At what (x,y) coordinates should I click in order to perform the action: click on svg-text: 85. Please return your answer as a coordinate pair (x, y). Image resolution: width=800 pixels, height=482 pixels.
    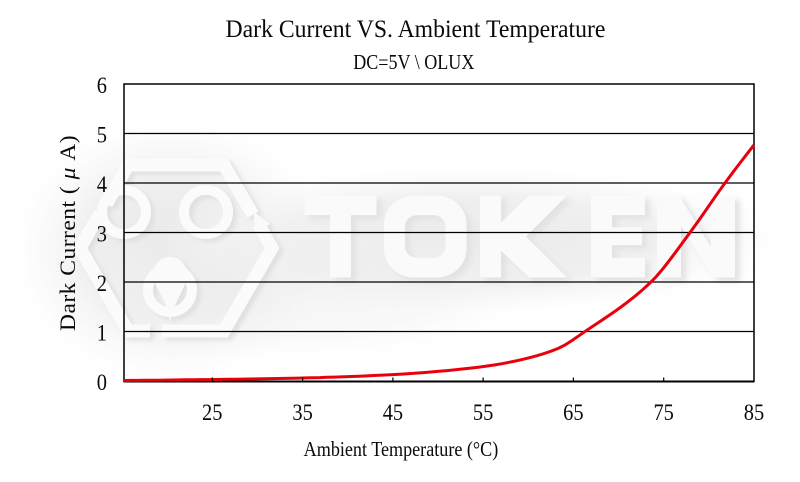
    Looking at the image, I should click on (754, 412).